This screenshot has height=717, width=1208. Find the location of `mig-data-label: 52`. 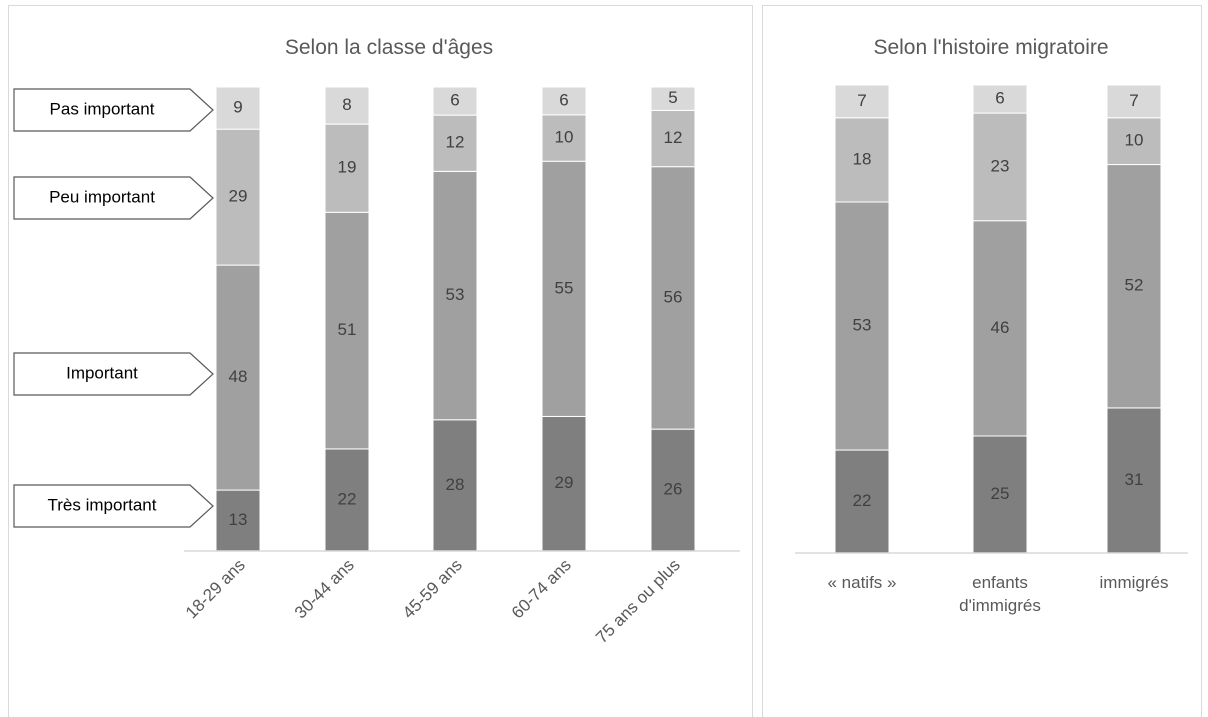

mig-data-label: 52 is located at coordinates (1134, 285).